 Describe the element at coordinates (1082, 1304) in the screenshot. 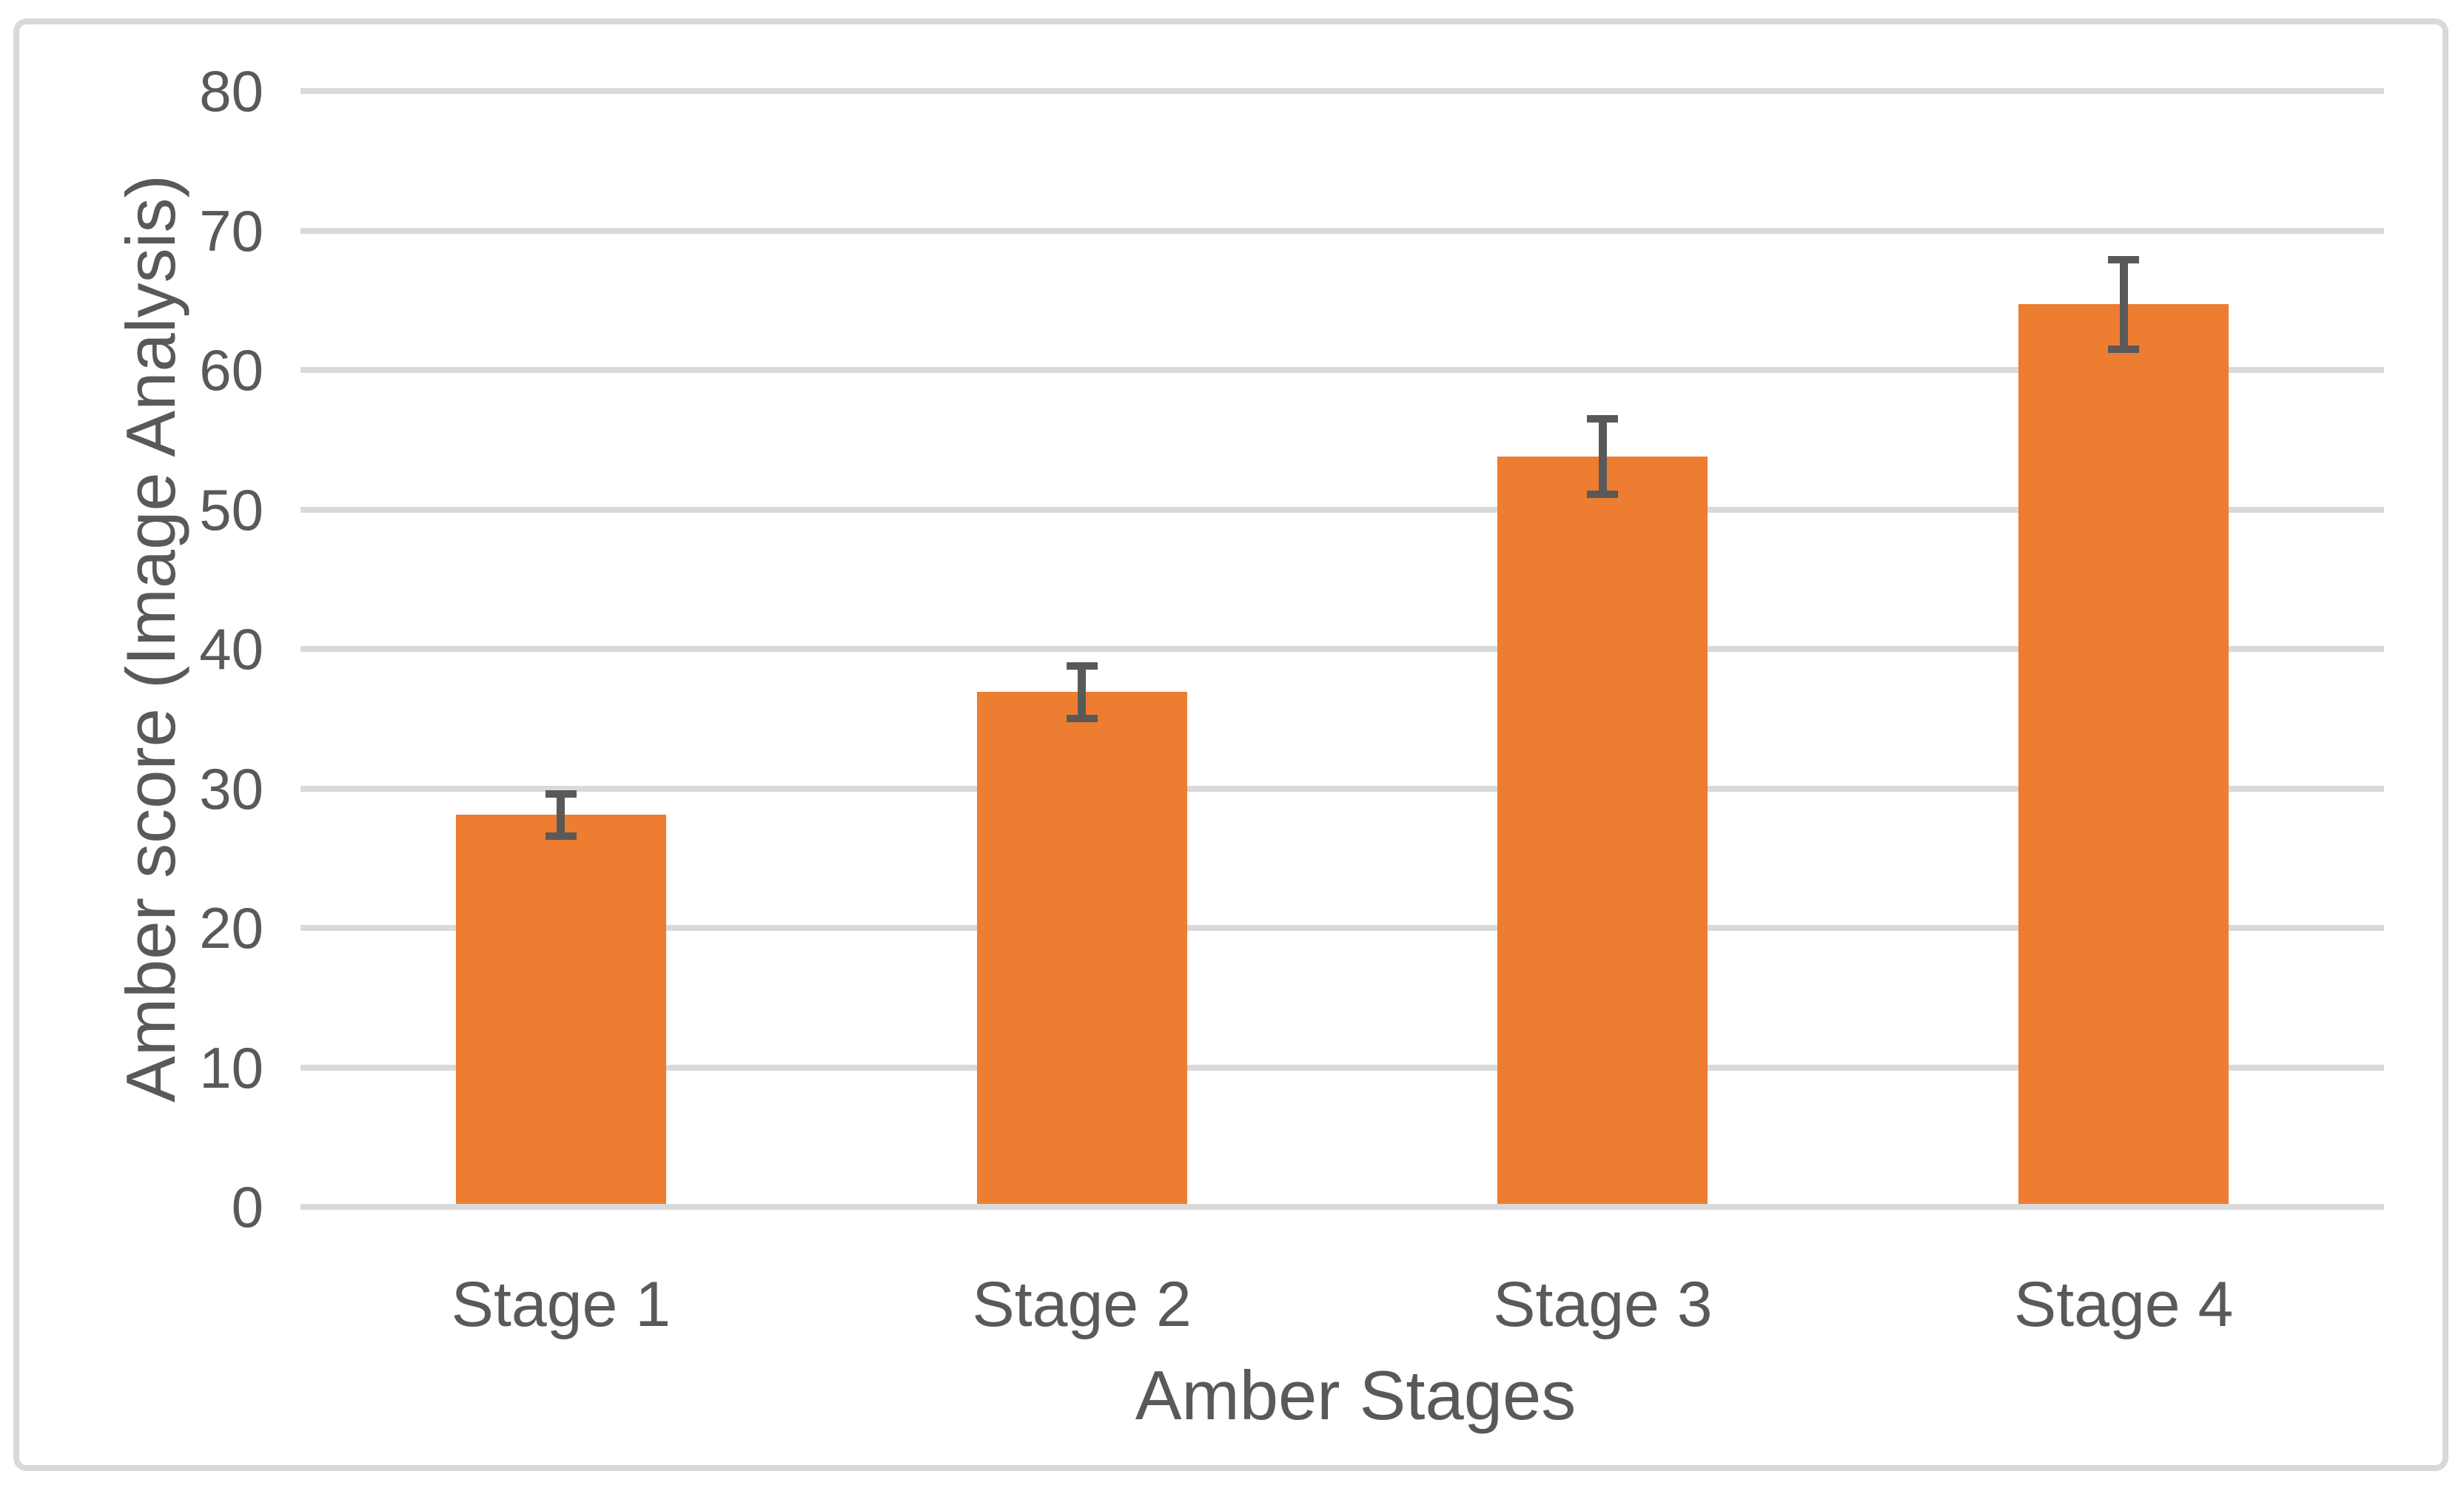

I see `x-category-label: Stage 2` at that location.